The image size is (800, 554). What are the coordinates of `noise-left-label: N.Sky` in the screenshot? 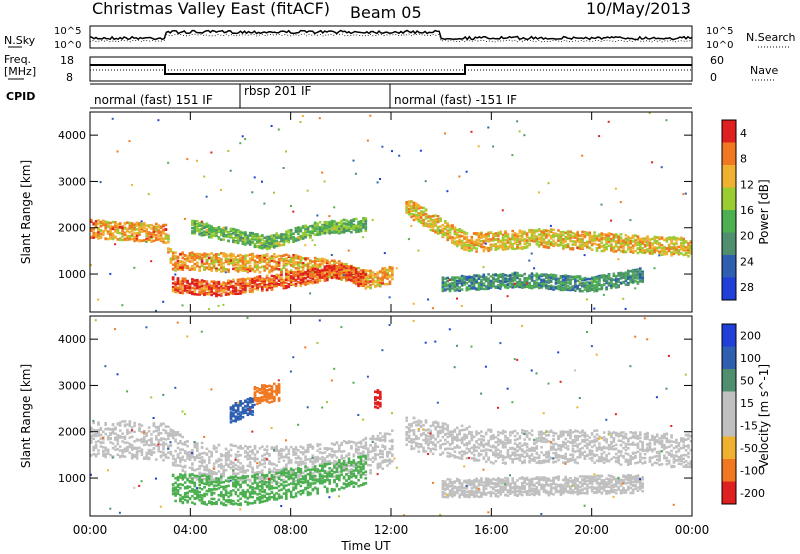 It's located at (20, 40).